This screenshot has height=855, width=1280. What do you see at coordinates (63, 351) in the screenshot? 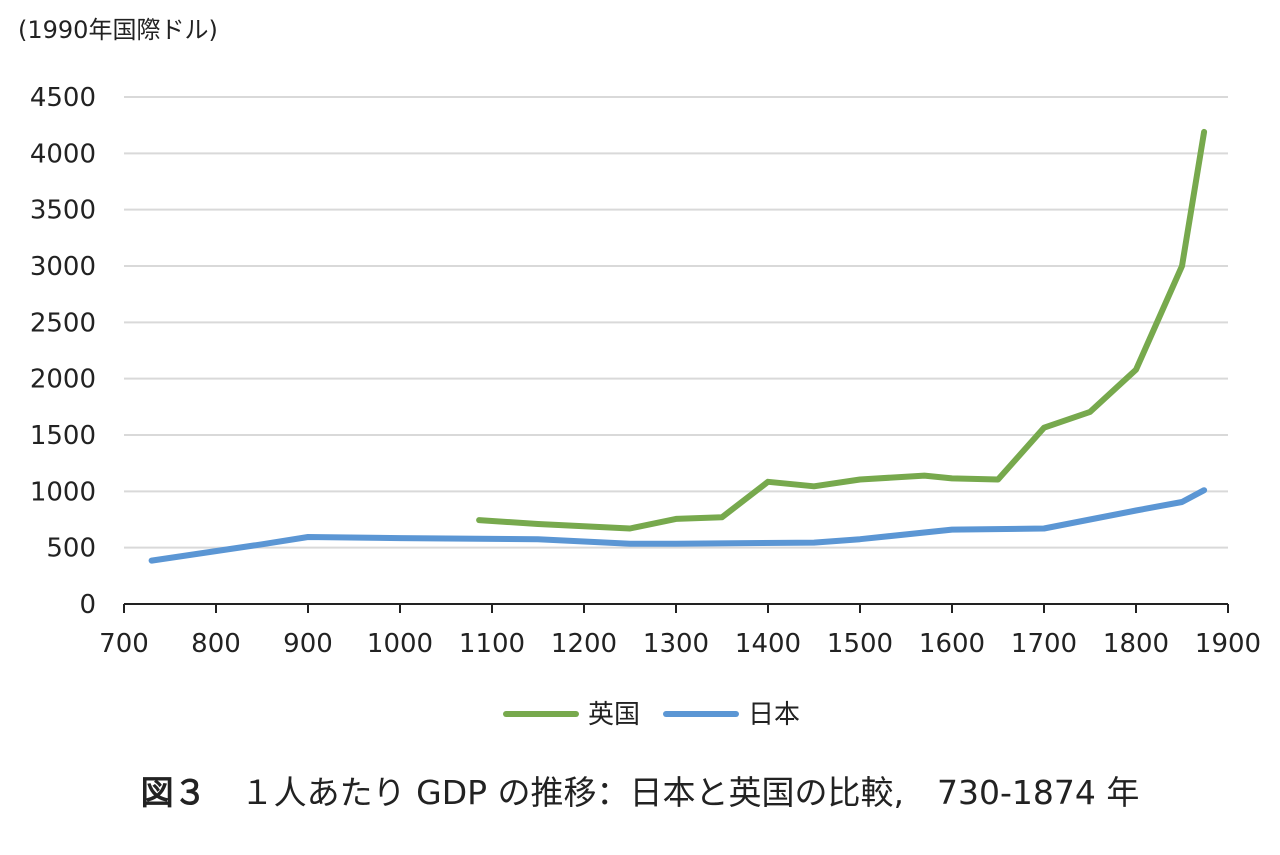
I see `y-axis-tick-labels: 0 500 1000 1500 2000 2500 3000 3500 4000 4500` at bounding box center [63, 351].